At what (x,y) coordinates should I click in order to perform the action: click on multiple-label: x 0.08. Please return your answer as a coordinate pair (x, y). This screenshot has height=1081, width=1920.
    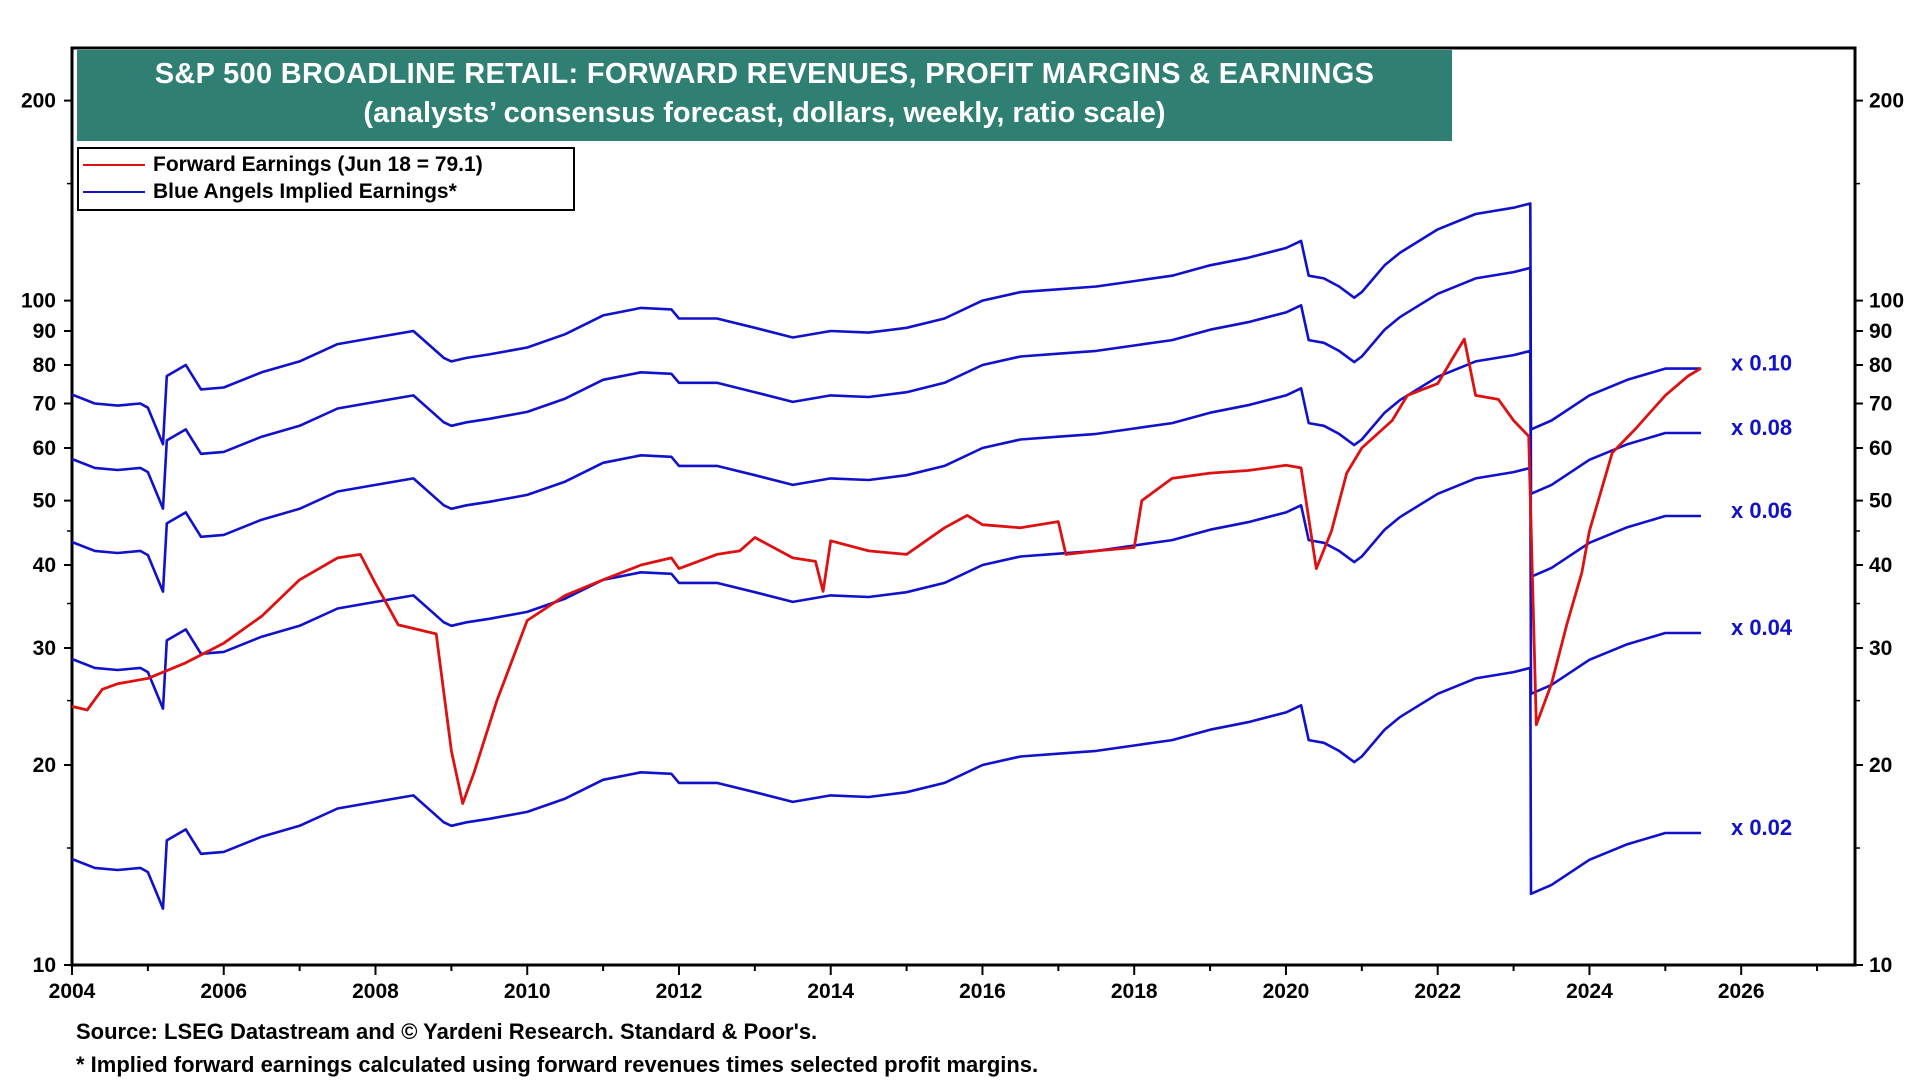
    Looking at the image, I should click on (1761, 427).